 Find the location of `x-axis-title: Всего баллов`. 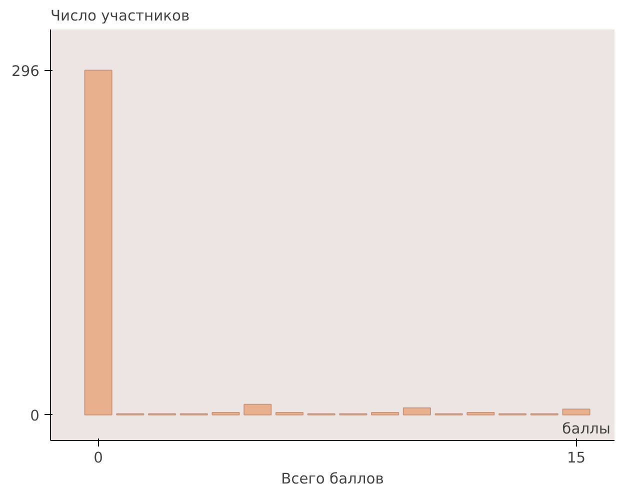

x-axis-title: Всего баллов is located at coordinates (332, 479).